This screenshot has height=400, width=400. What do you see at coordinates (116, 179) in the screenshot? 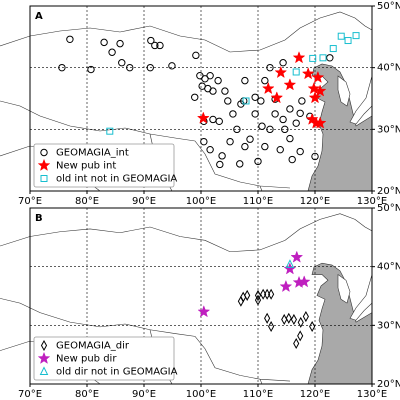
I see `legend-label: old int not in GEOMAGIA` at bounding box center [116, 179].